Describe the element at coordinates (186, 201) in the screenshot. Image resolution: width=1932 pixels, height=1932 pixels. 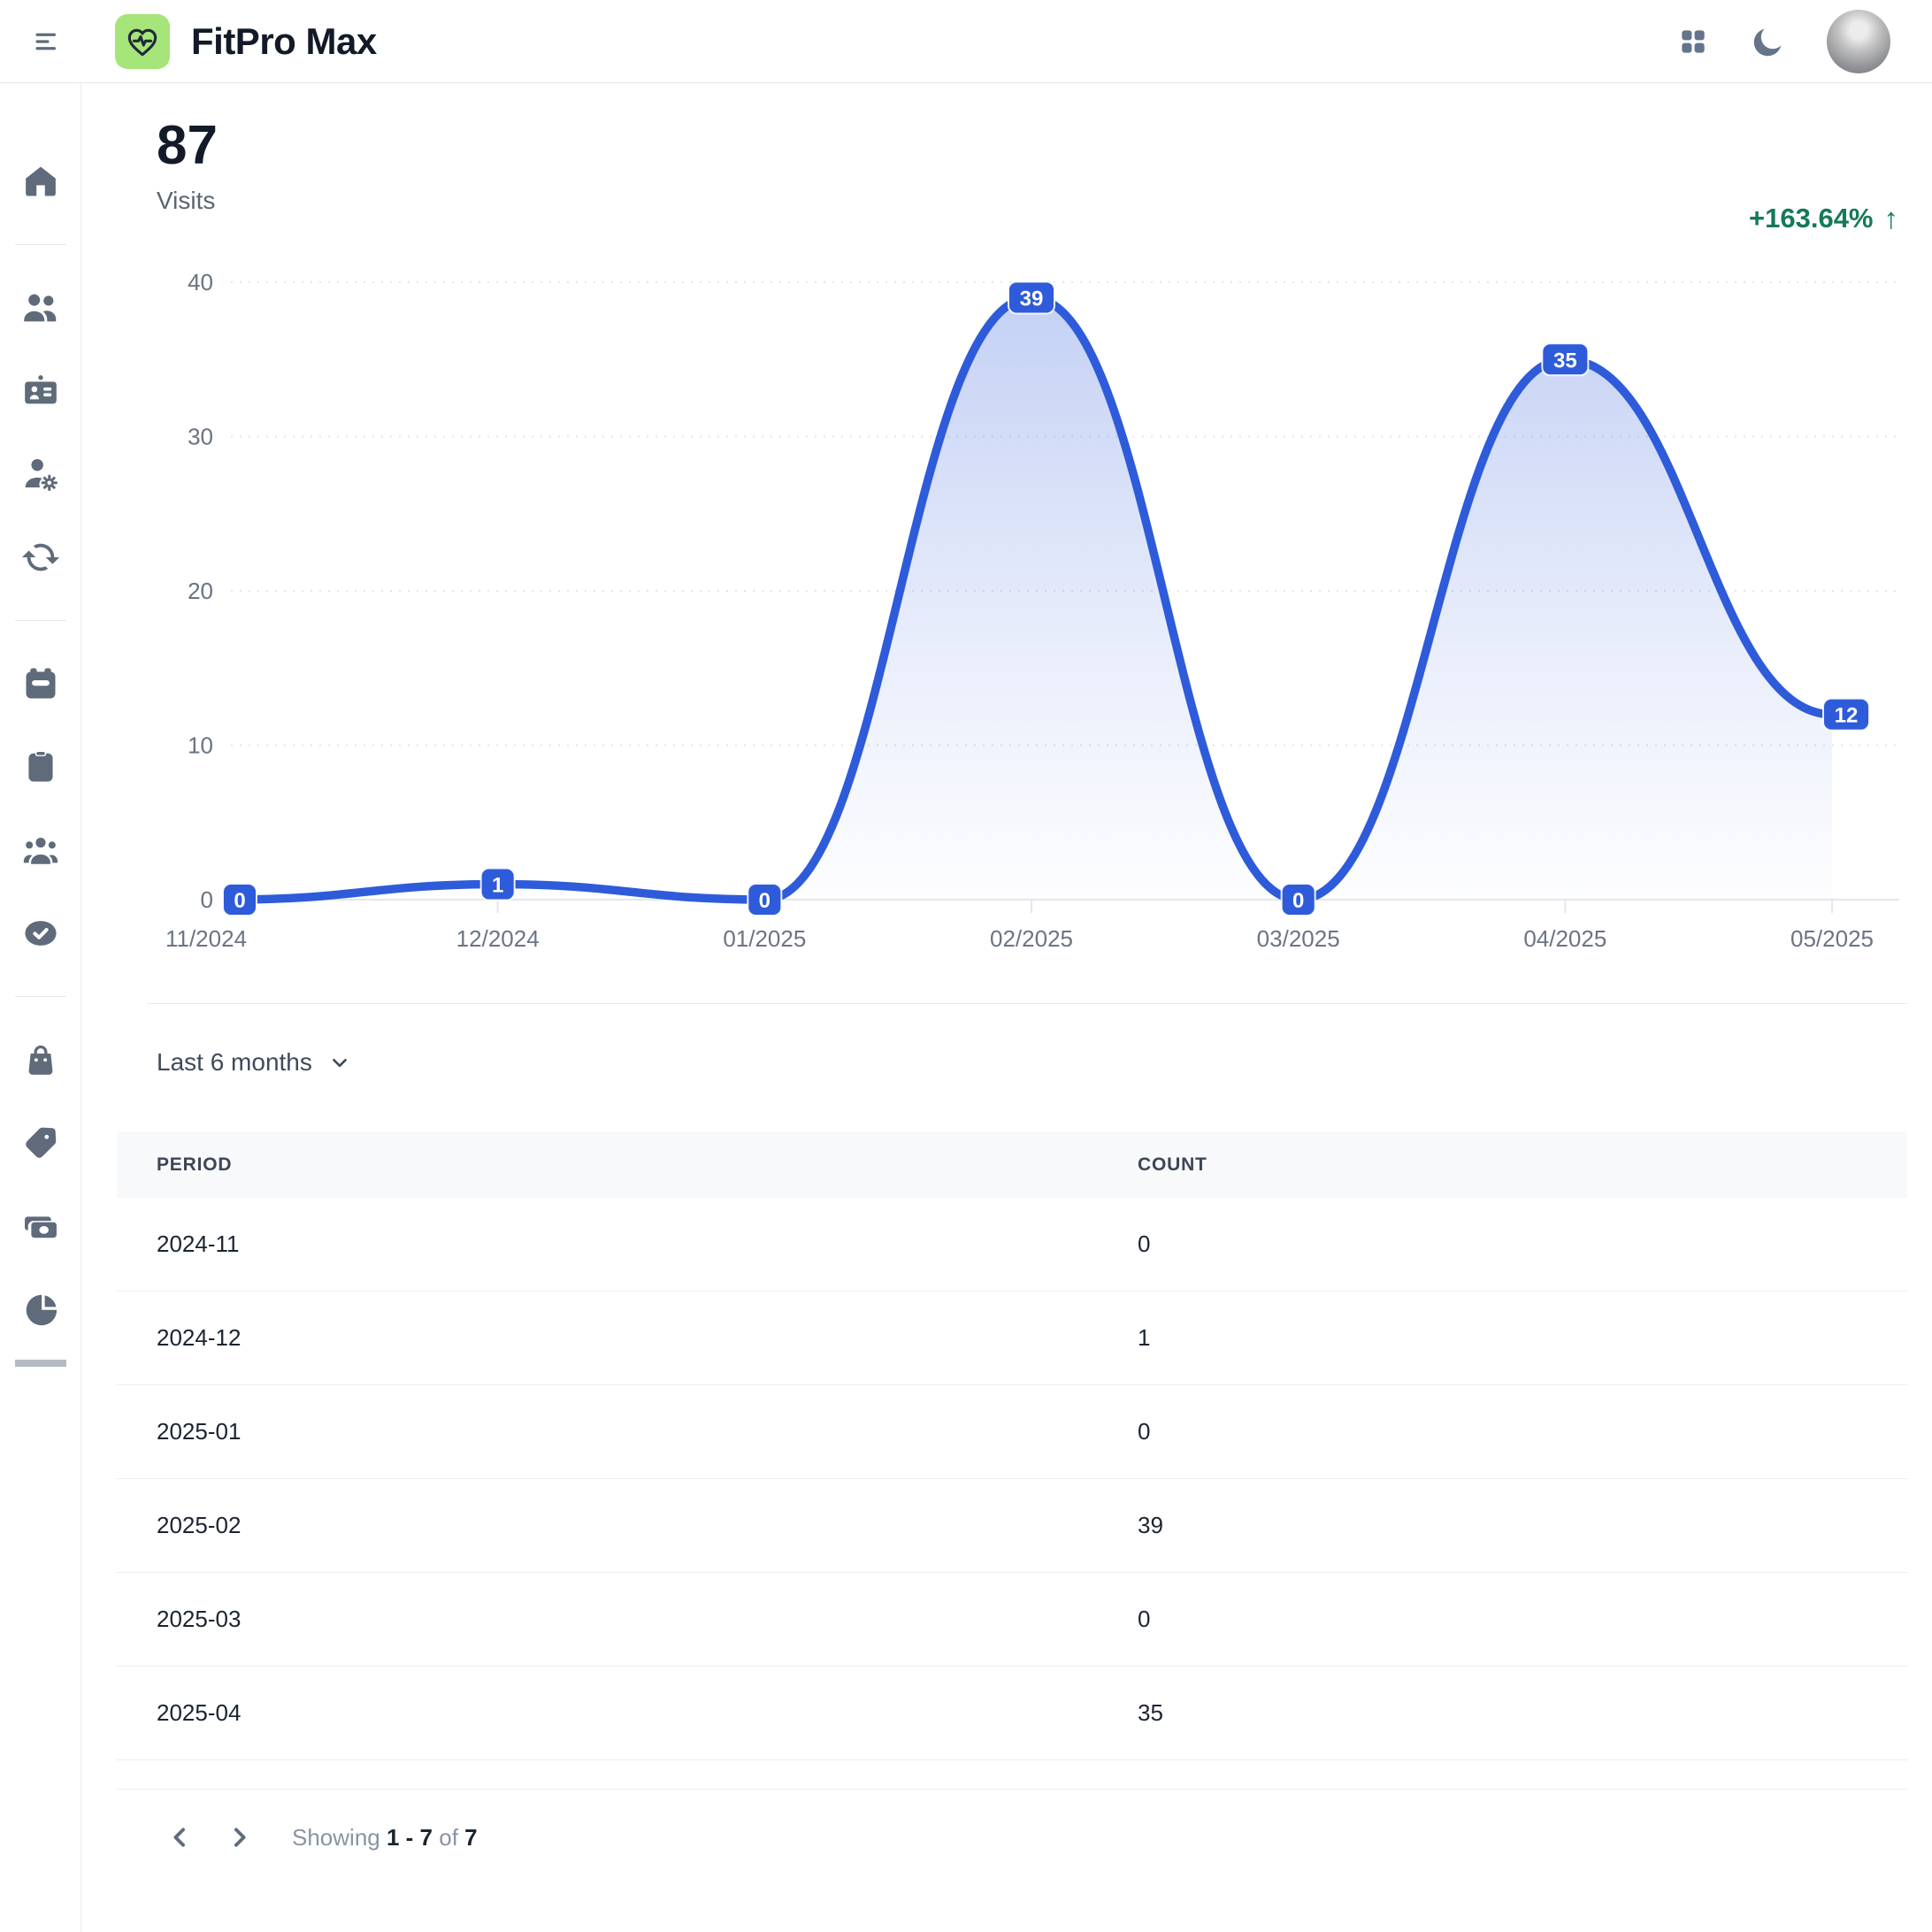
I see `kpi-label: Visits` at that location.